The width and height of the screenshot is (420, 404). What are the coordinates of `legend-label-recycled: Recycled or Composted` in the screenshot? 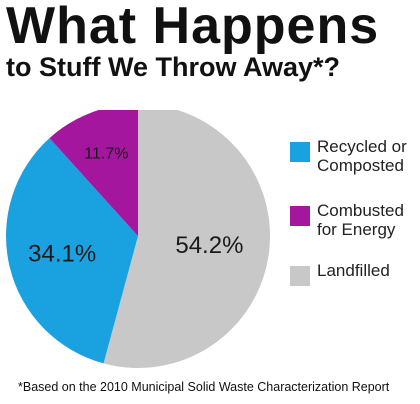 It's located at (362, 156).